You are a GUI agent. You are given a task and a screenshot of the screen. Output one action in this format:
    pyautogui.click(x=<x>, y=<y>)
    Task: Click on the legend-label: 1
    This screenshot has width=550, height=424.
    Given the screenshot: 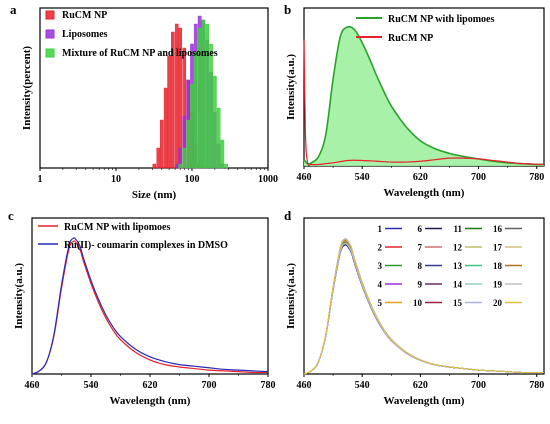 What is the action you would take?
    pyautogui.click(x=380, y=229)
    